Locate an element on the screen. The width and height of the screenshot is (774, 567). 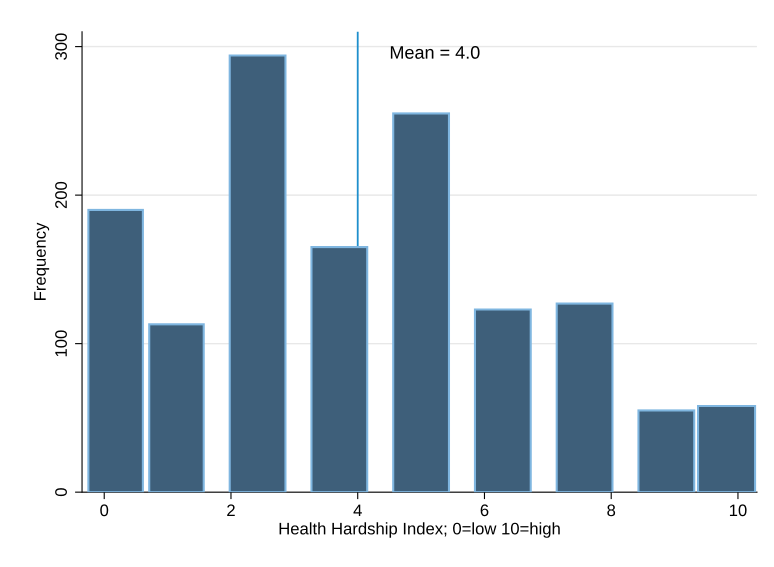
y-tick-label: 0 is located at coordinates (61, 492).